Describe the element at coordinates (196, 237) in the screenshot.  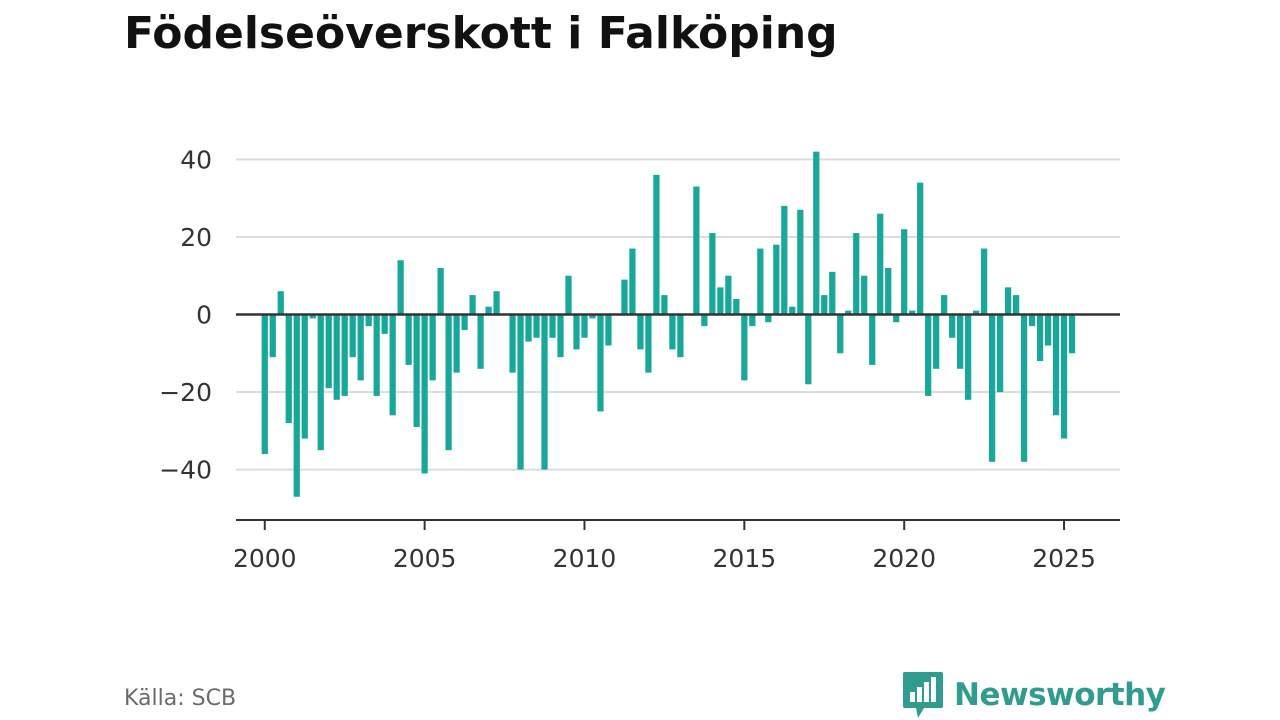
I see `y-tick-label: 20` at that location.